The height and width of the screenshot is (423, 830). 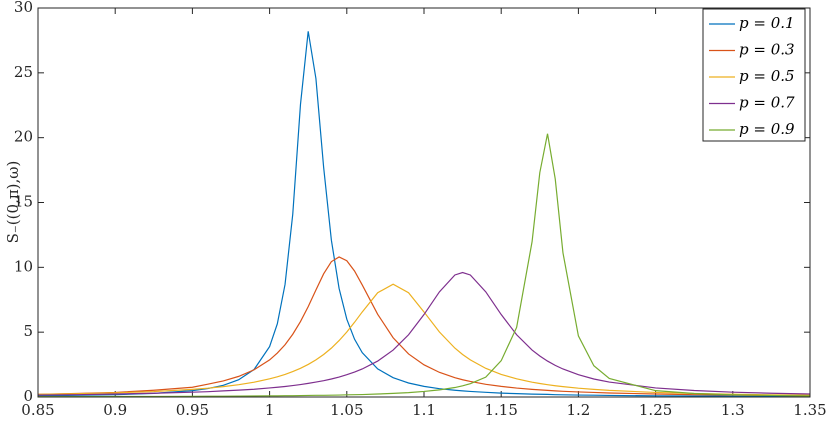 What do you see at coordinates (424, 410) in the screenshot?
I see `x-tick-label: 1.1` at bounding box center [424, 410].